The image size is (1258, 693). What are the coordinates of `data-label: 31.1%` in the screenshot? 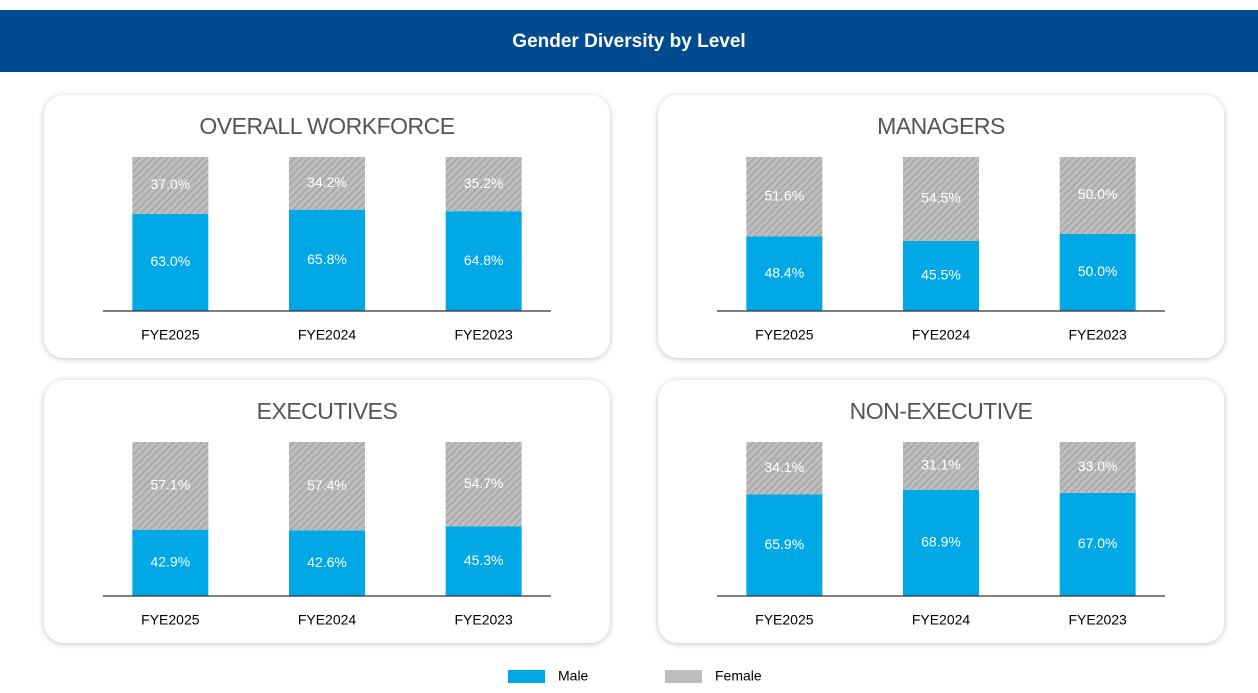 It's located at (941, 465).